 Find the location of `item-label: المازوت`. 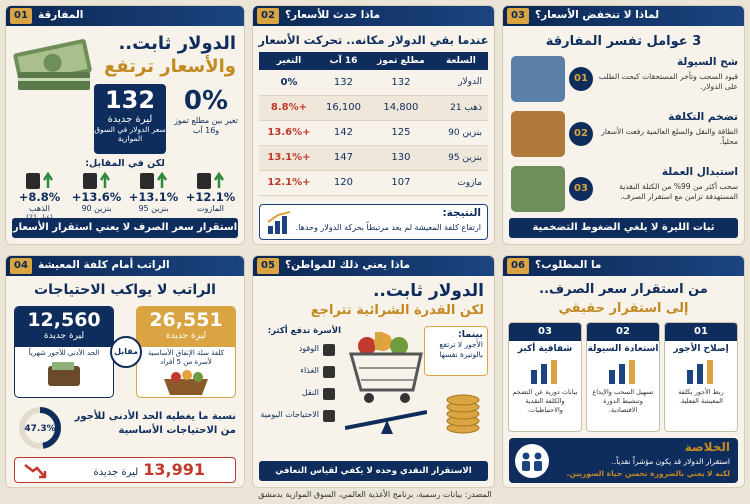

item-label: المازوت is located at coordinates (210, 208).